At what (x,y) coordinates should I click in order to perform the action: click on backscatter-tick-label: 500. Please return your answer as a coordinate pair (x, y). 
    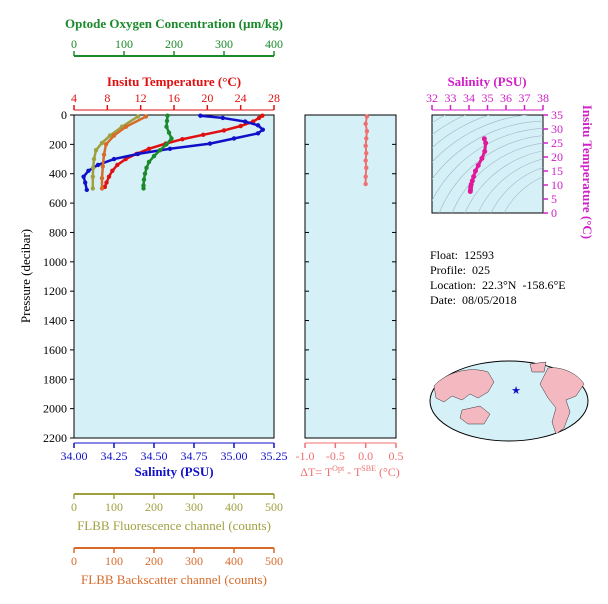
    Looking at the image, I should click on (274, 561).